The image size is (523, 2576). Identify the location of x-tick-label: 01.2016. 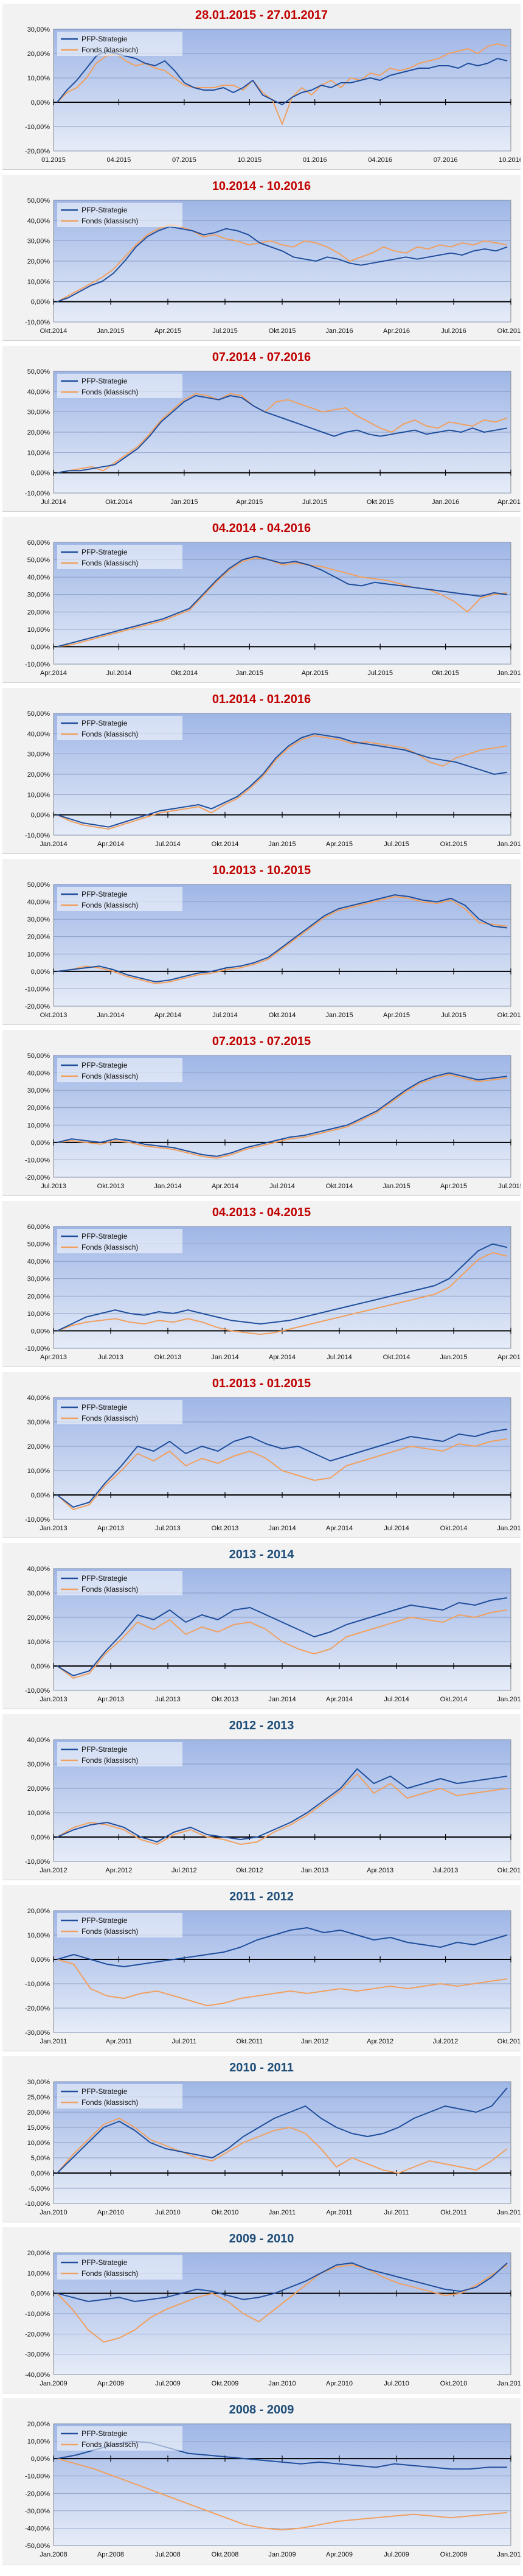
(315, 160).